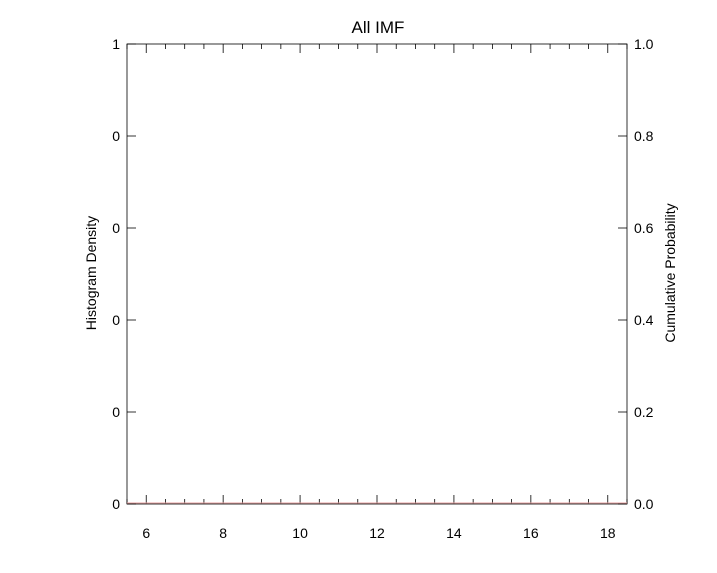 The width and height of the screenshot is (717, 573). Describe the element at coordinates (146, 533) in the screenshot. I see `x-tick-label: 6` at that location.